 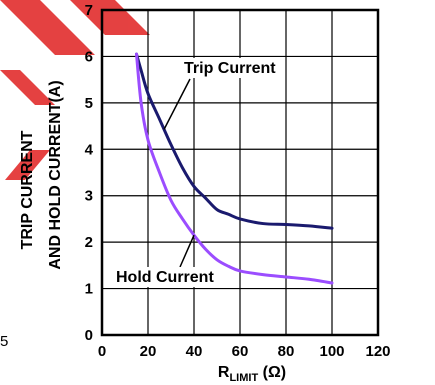 What do you see at coordinates (89, 10) in the screenshot?
I see `y-tick-label: 7` at bounding box center [89, 10].